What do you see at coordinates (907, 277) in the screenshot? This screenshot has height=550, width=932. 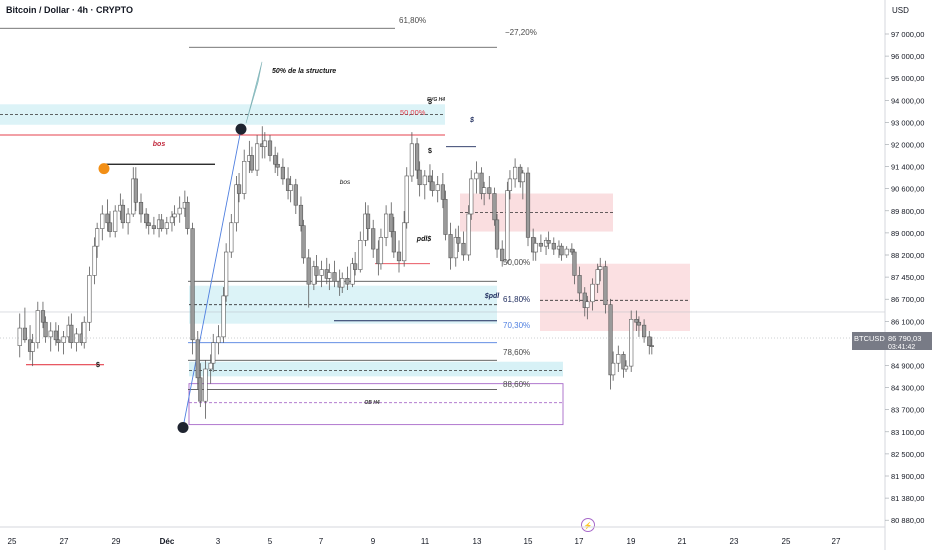 I see `price-tick-label: 87 450,00` at bounding box center [907, 277].